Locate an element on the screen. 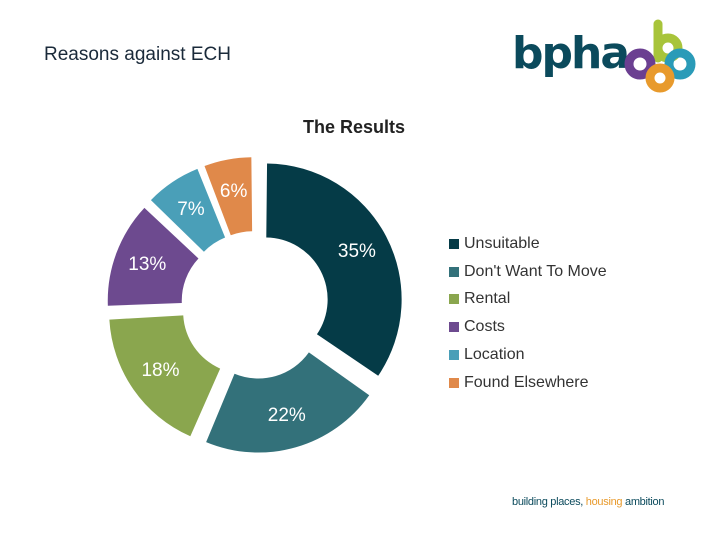 The height and width of the screenshot is (540, 720). legend-item: Unsuitable is located at coordinates (528, 244).